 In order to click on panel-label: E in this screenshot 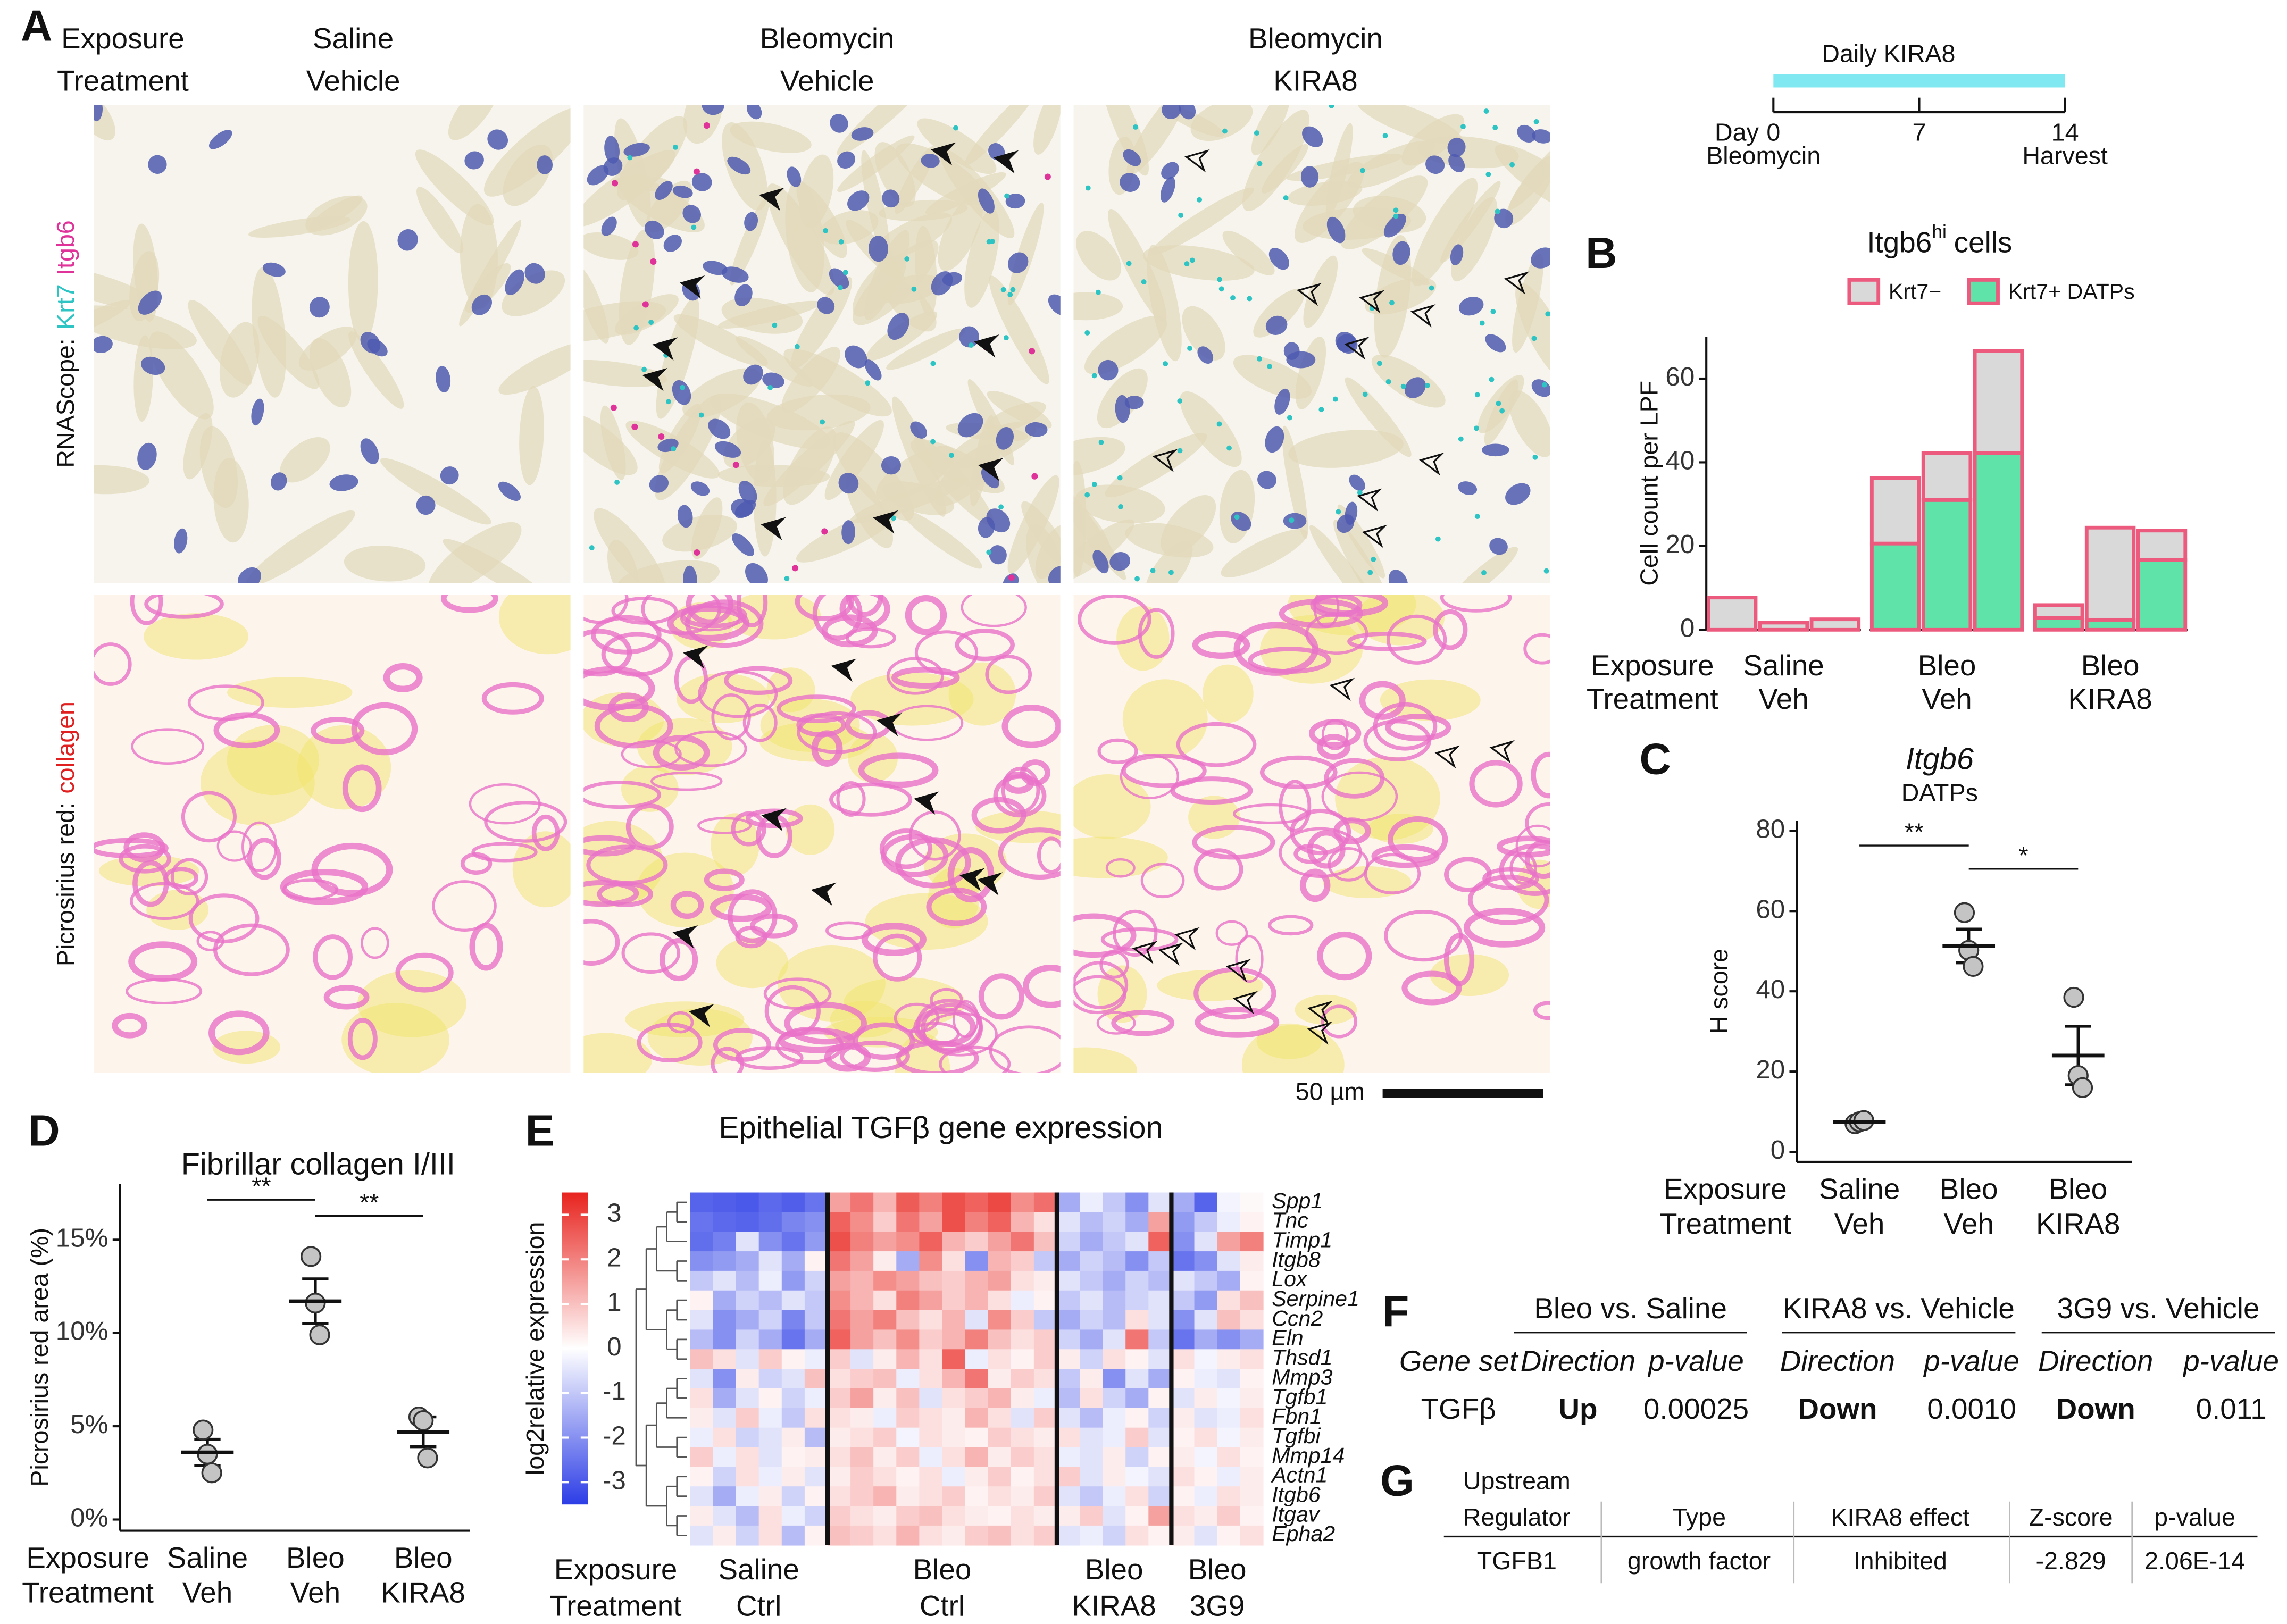, I will do `click(540, 1131)`.